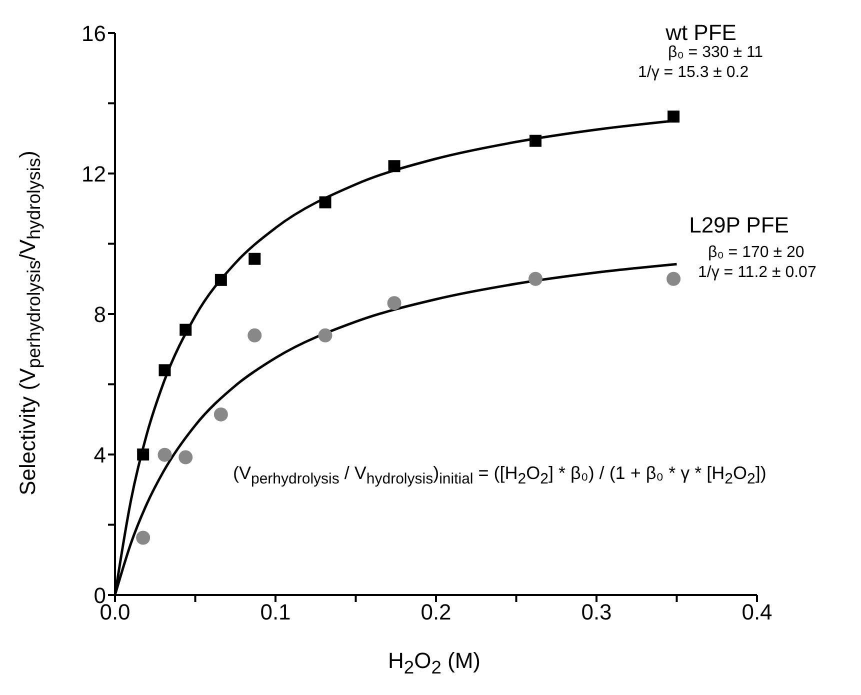  Describe the element at coordinates (100, 314) in the screenshot. I see `y-tick-label: 8` at that location.